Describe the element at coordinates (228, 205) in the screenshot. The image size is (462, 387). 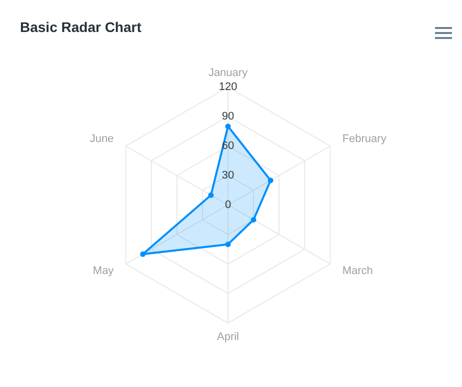
I see `y-tick-label: 0` at that location.